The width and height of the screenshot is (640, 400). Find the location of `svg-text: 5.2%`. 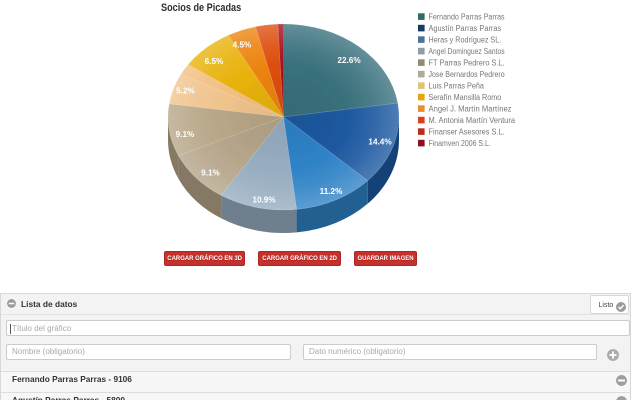

svg-text: 5.2% is located at coordinates (185, 91).